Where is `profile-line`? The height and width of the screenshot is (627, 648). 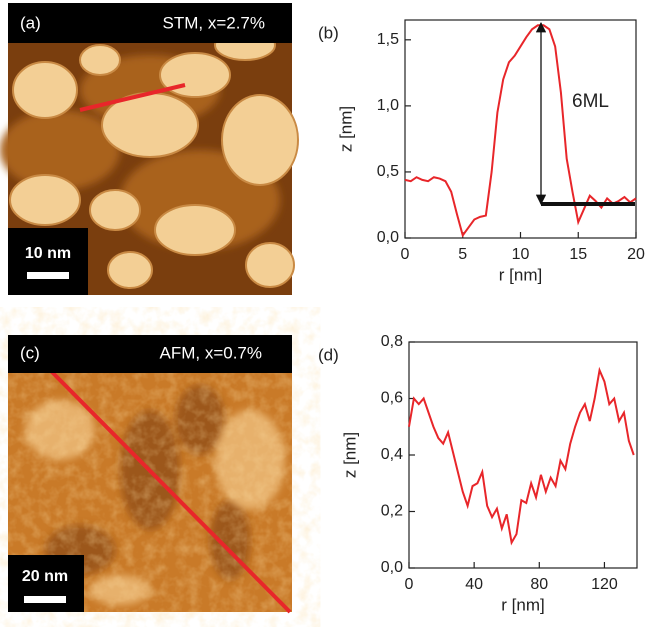 profile-line is located at coordinates (521, 456).